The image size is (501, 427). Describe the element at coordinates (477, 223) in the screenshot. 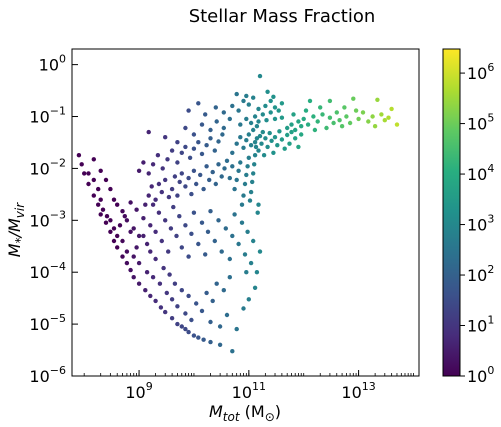

I see `colorbar-ticks: 10⁰ 10¹ 10² 10³ 10⁴ 10⁵ 10⁶` at that location.